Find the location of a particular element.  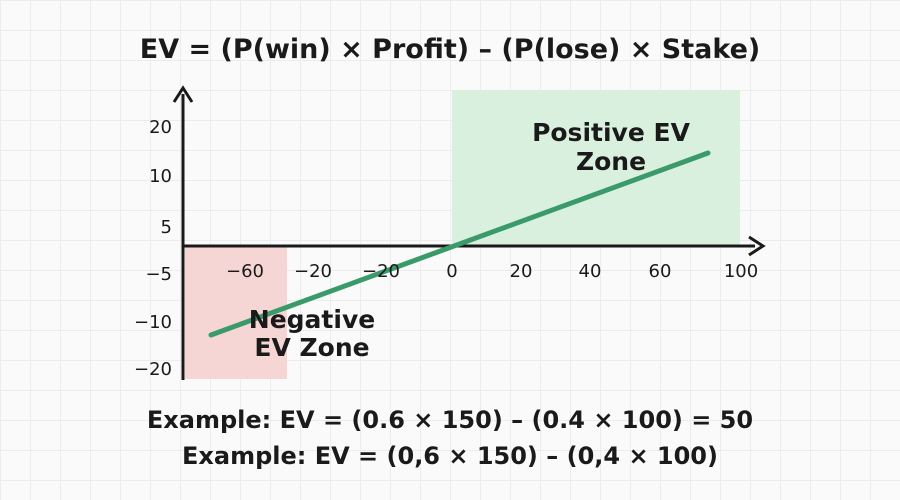

positive-zone-label-line: Positive EV is located at coordinates (611, 132).